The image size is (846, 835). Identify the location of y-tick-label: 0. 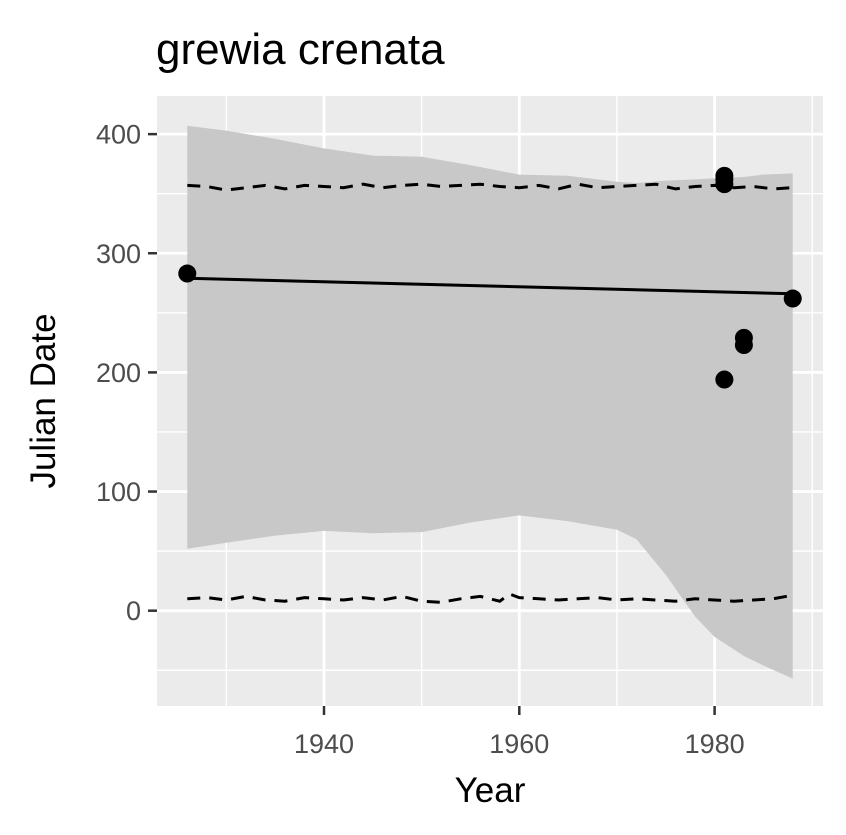
(133, 611).